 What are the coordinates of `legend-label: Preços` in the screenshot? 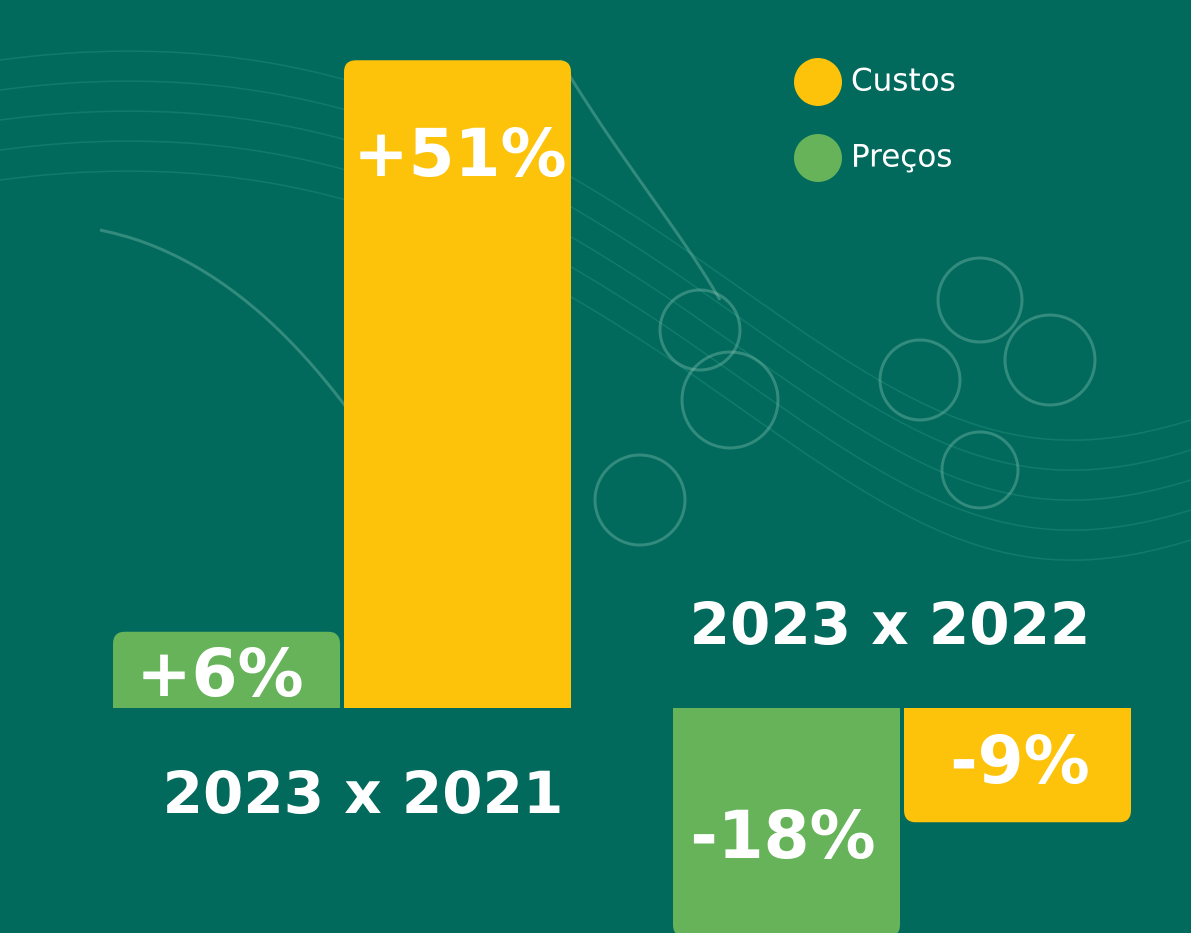 It's located at (901, 157).